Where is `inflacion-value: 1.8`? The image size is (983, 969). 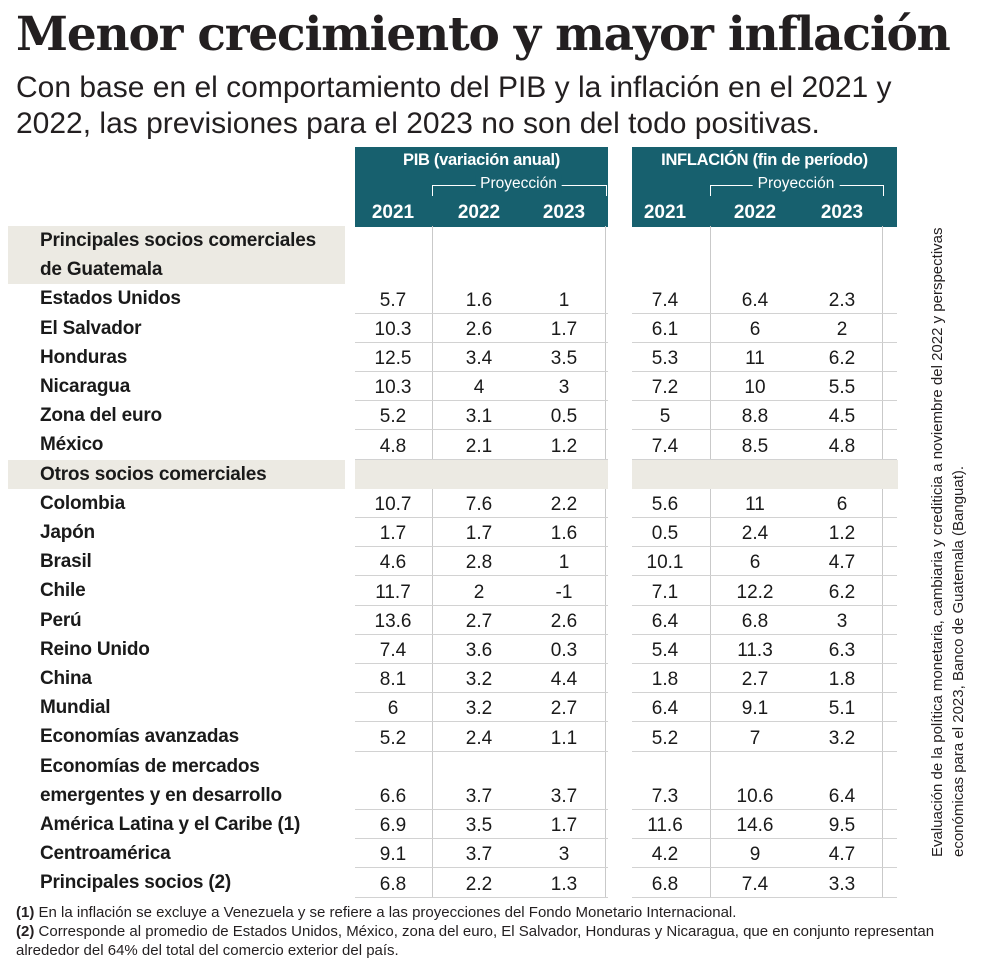 inflacion-value: 1.8 is located at coordinates (842, 680).